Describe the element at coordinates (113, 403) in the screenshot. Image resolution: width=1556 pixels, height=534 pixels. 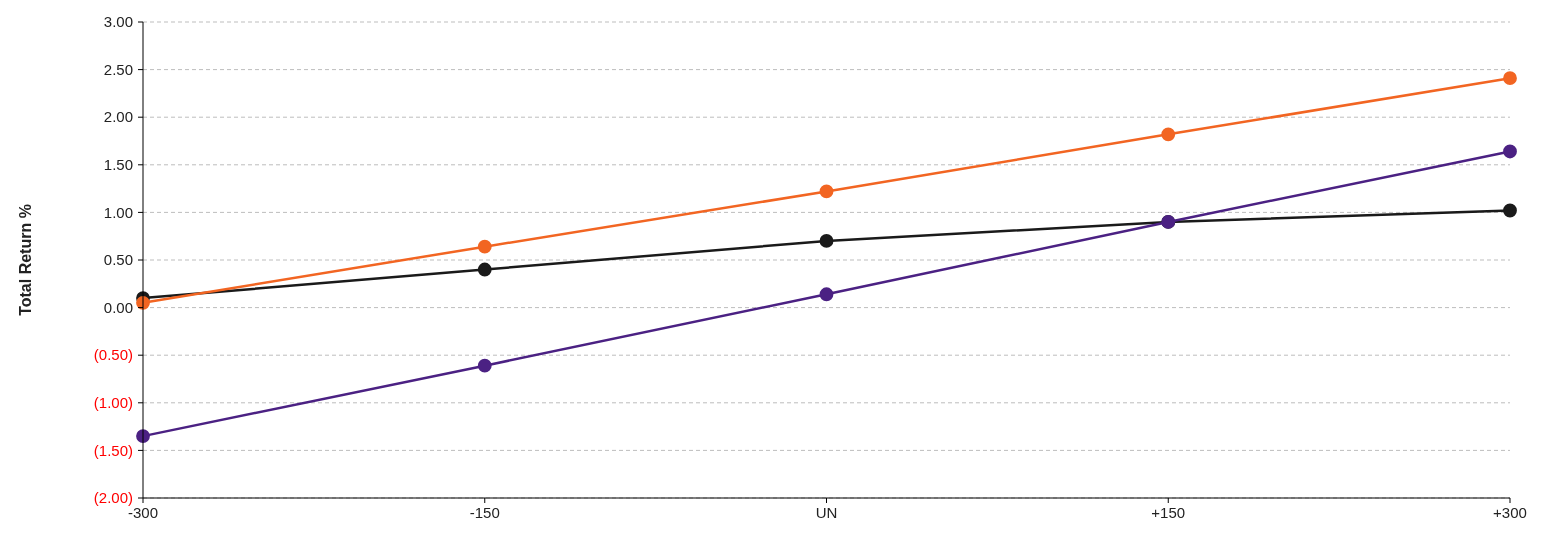
I see `y-tick-label: (1.00)` at that location.